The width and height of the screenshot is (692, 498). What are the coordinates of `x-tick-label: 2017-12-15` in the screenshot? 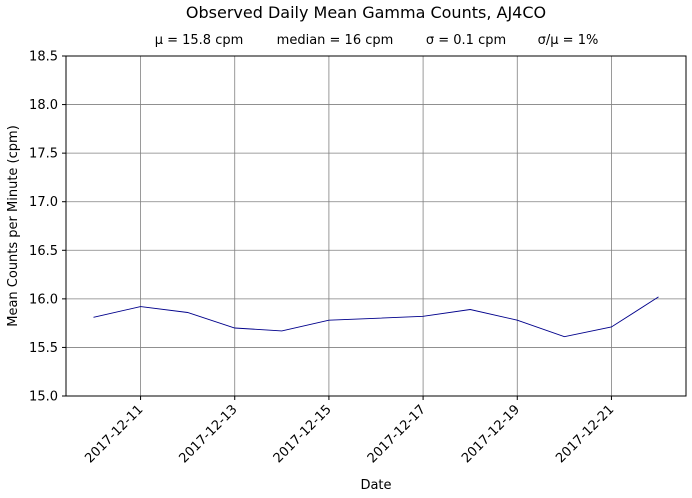 It's located at (303, 434).